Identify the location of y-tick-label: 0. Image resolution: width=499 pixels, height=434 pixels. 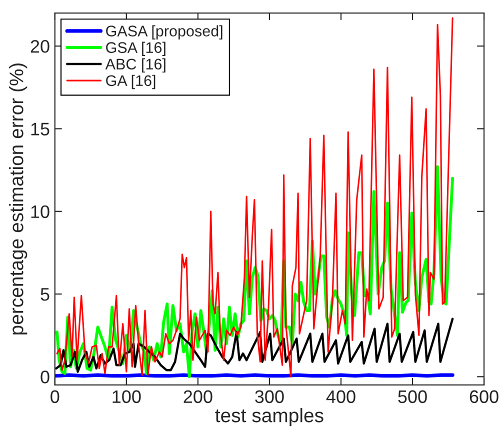
(45, 377).